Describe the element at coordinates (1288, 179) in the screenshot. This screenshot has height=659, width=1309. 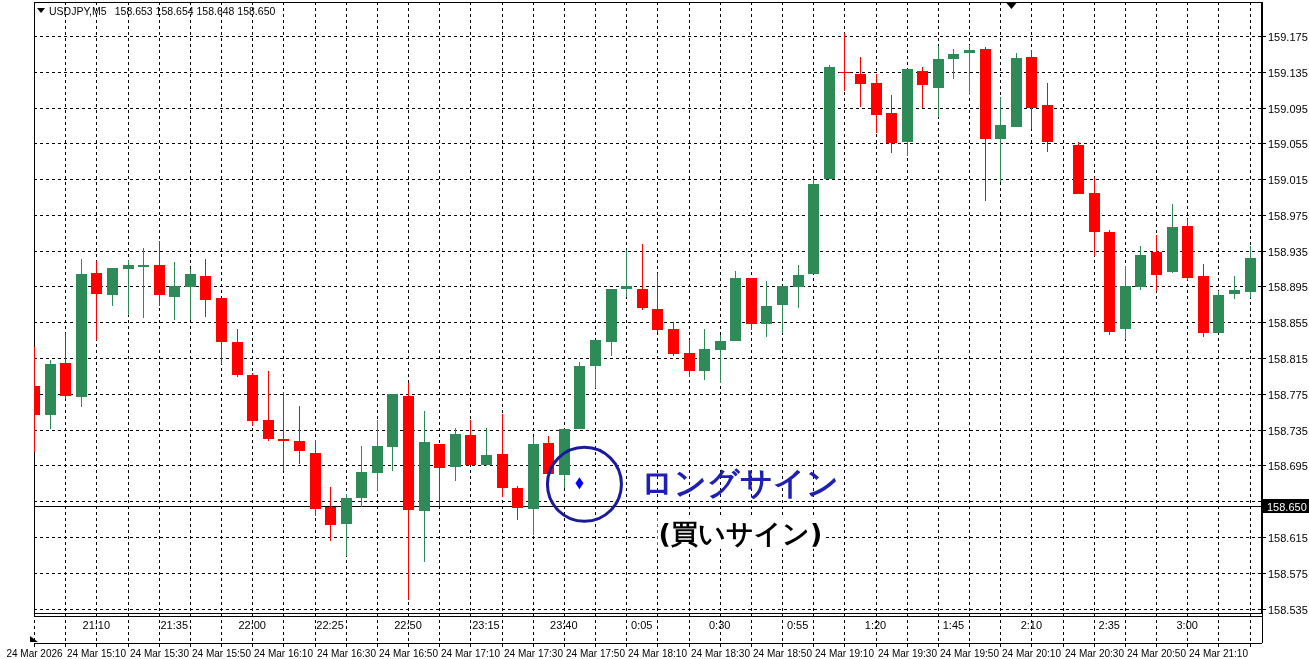
I see `y-tick-label: 159.015` at that location.